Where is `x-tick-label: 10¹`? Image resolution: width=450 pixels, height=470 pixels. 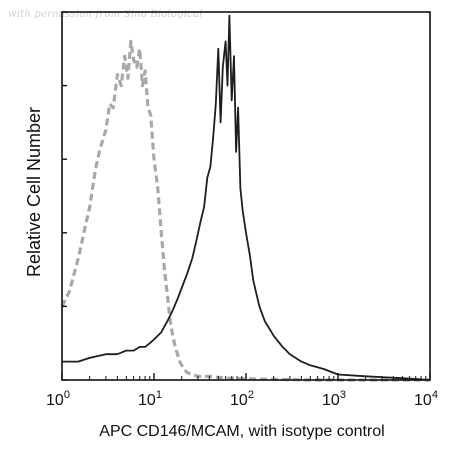 x-tick-label: 10¹ is located at coordinates (150, 399).